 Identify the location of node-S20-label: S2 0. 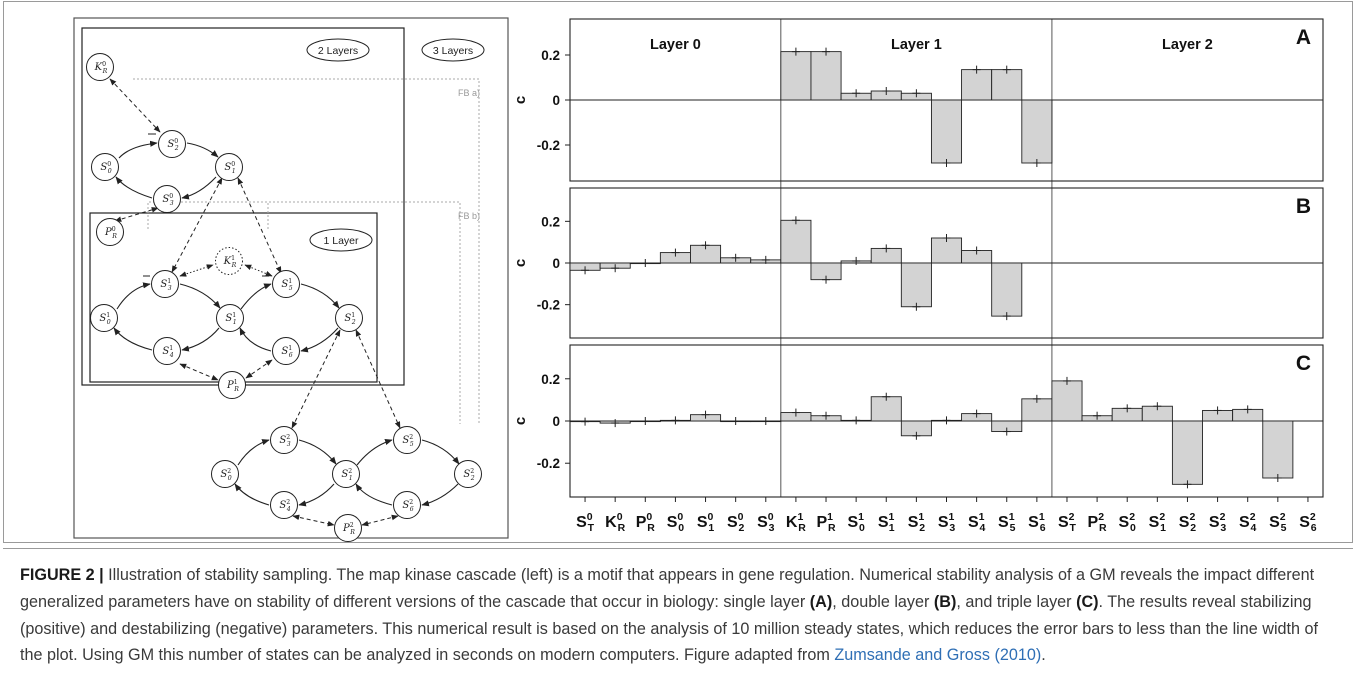
(225, 475).